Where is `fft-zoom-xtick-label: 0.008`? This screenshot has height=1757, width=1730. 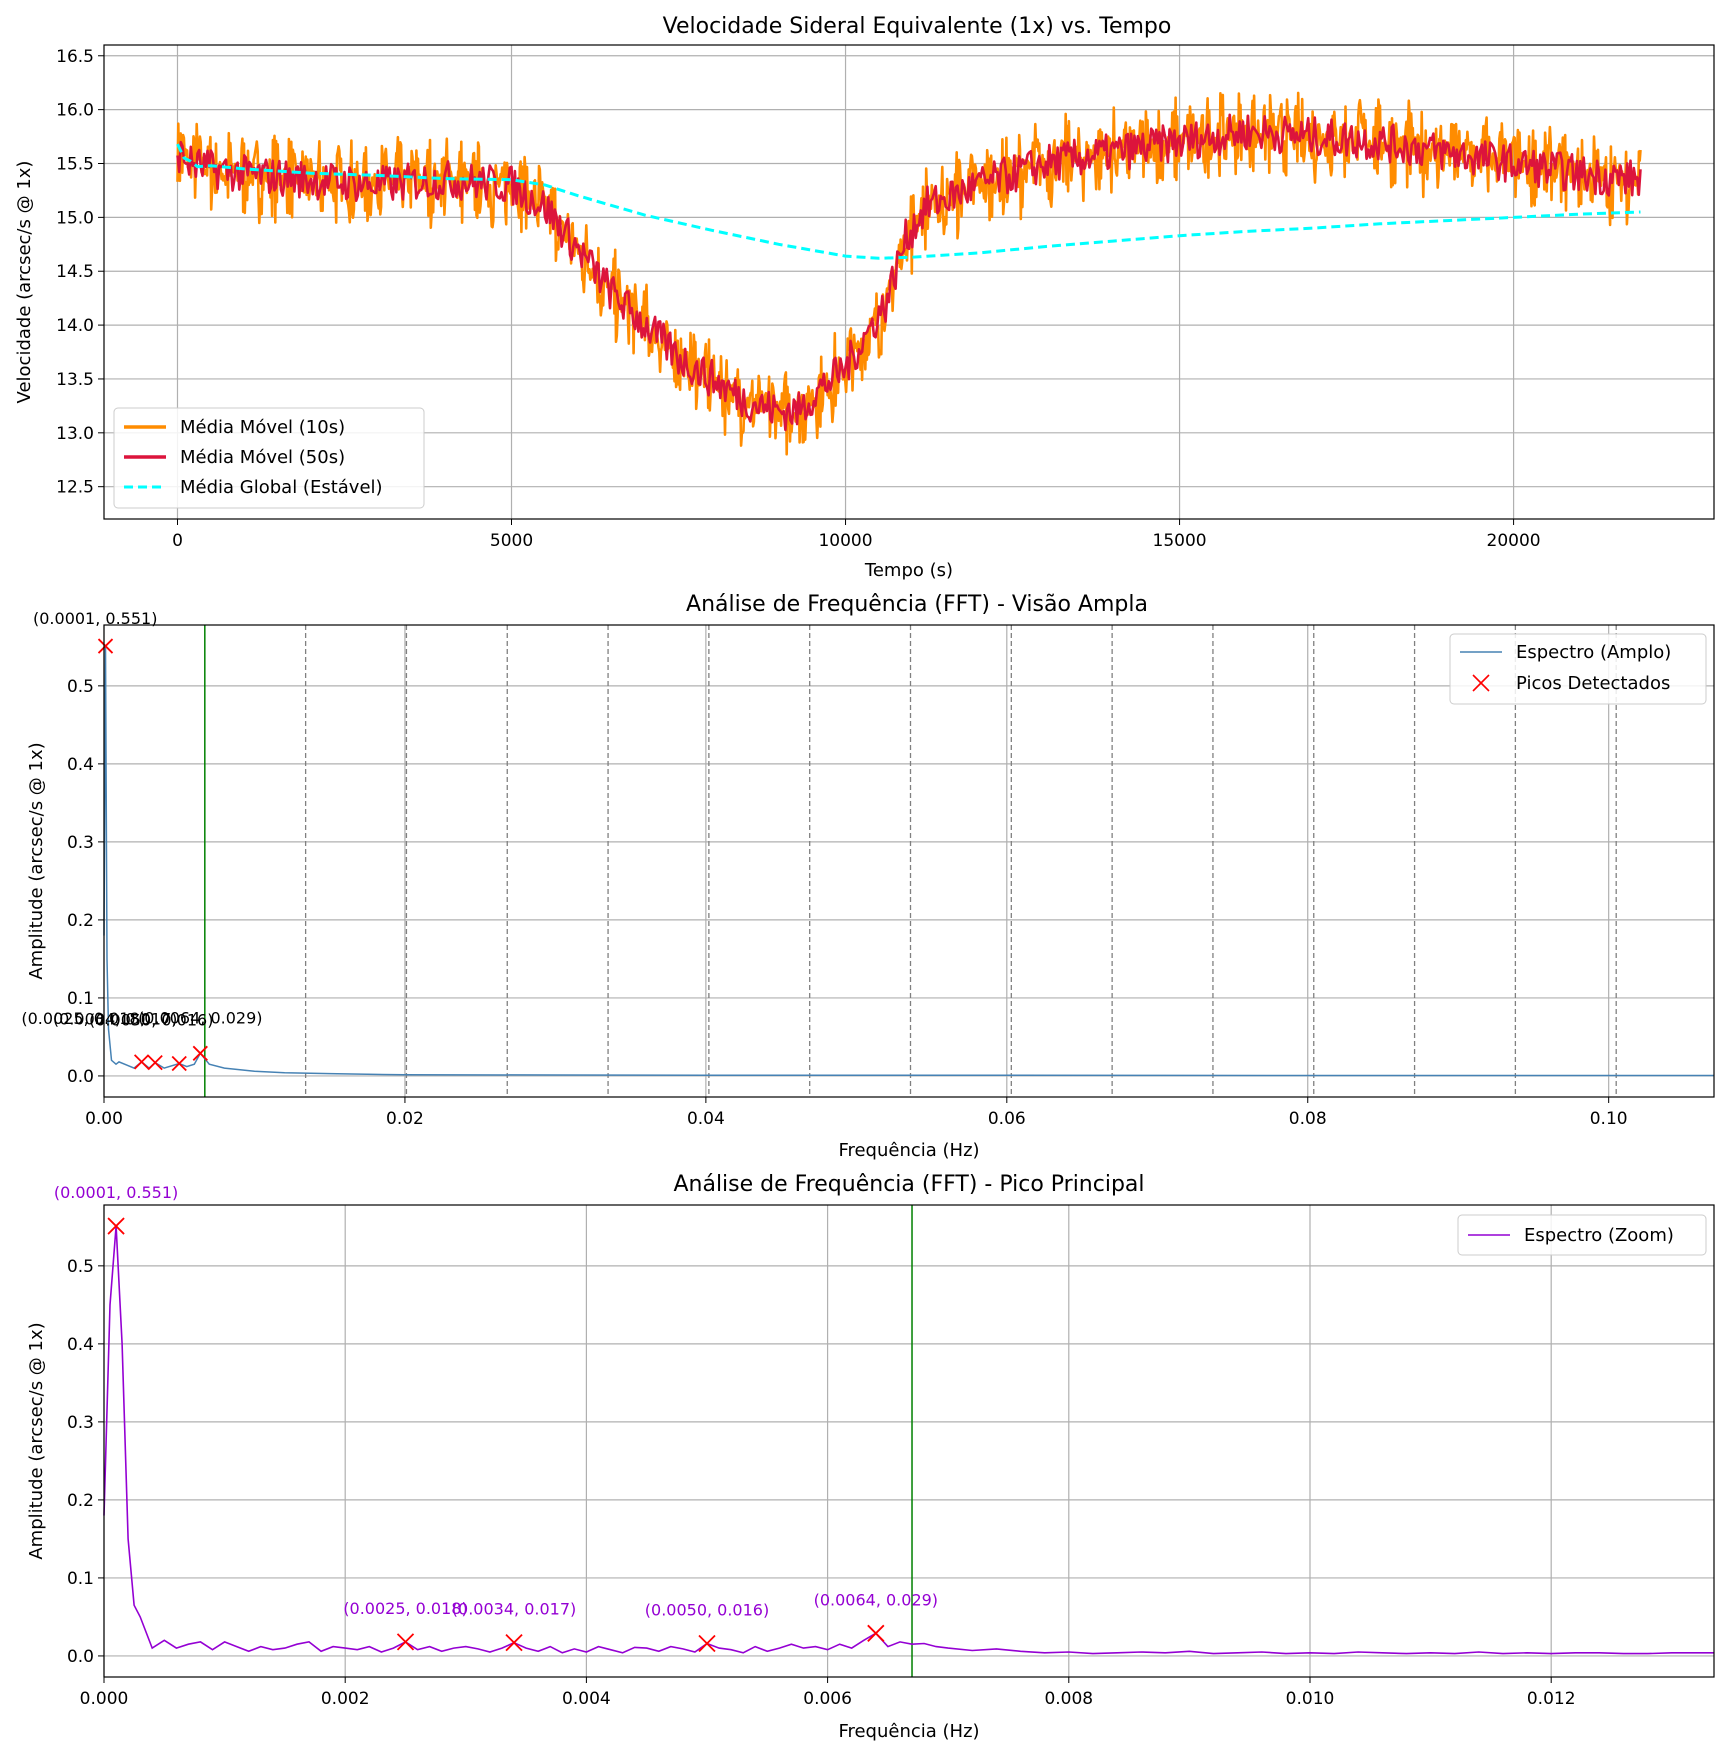
fft-zoom-xtick-label: 0.008 is located at coordinates (1068, 1699).